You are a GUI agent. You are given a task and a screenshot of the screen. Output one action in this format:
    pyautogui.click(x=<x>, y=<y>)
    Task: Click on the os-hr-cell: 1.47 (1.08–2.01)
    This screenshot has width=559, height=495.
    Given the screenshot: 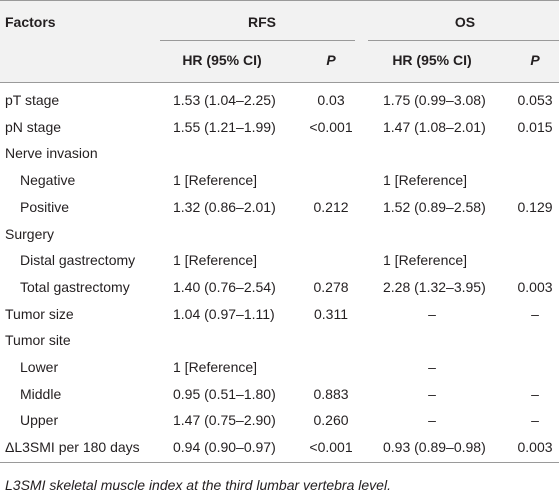 What is the action you would take?
    pyautogui.click(x=434, y=126)
    